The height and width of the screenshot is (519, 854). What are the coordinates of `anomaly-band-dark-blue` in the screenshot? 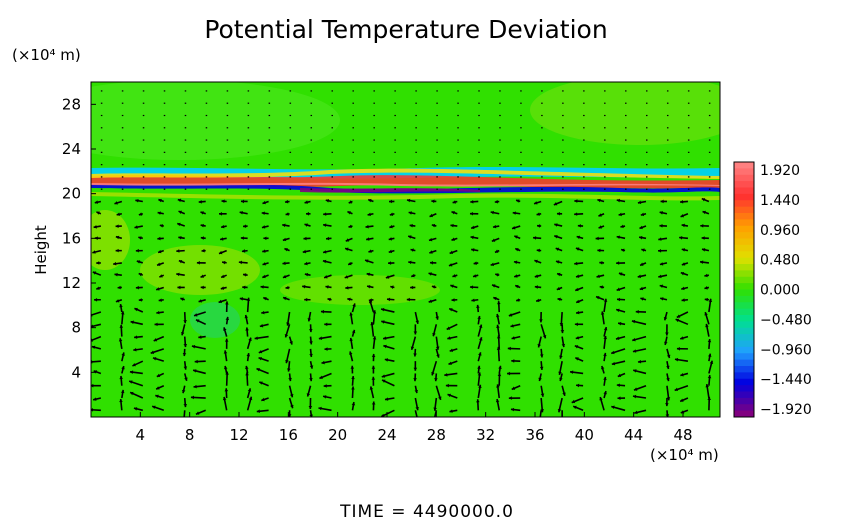 It's located at (405, 189).